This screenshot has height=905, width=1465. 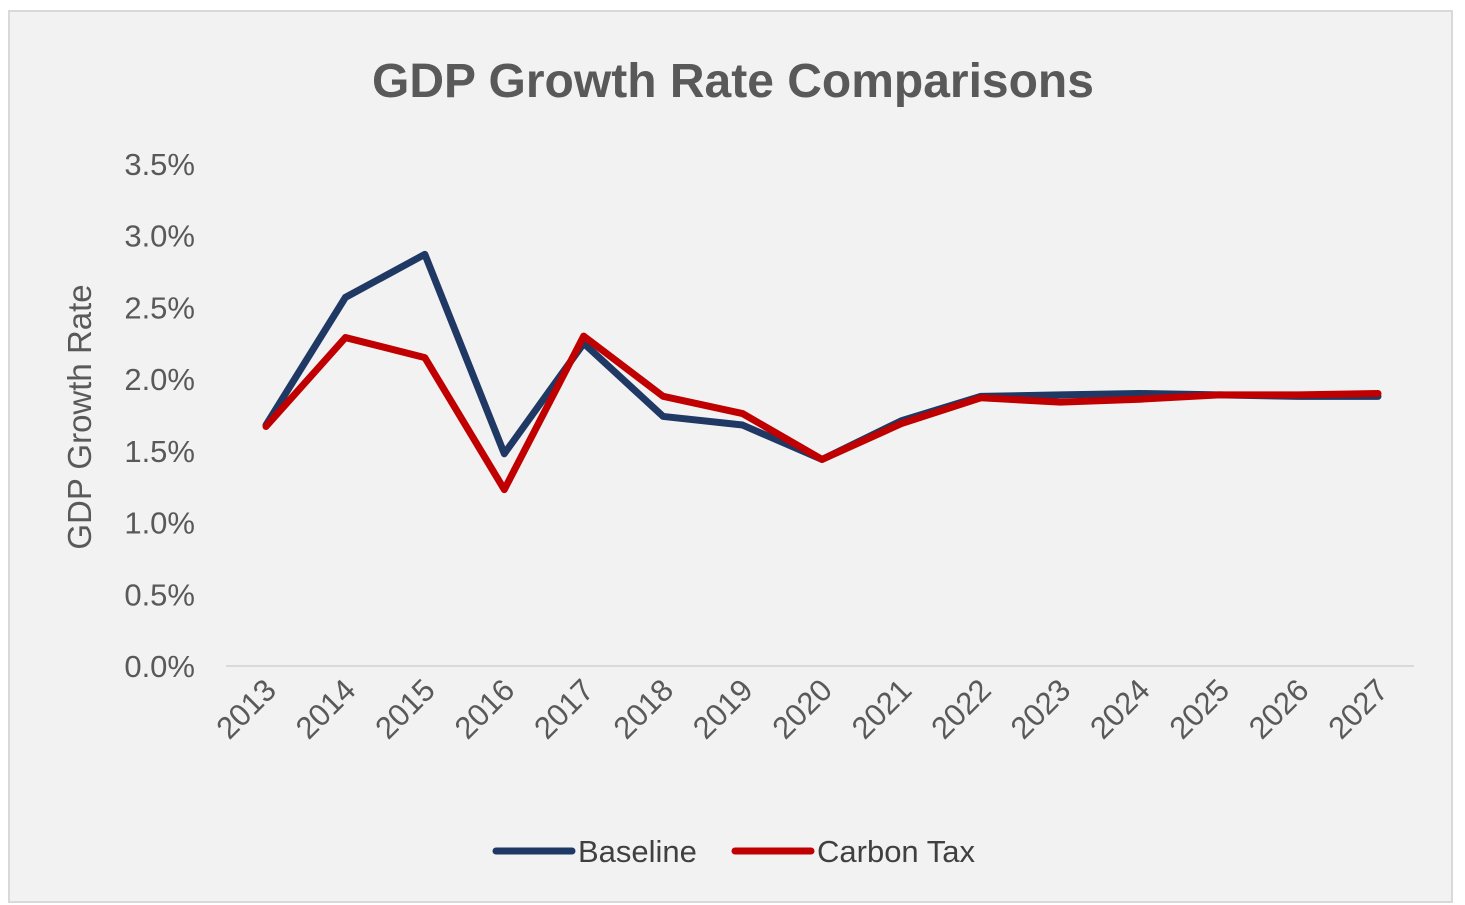 What do you see at coordinates (1200, 709) in the screenshot?
I see `x-tick-label: 2025` at bounding box center [1200, 709].